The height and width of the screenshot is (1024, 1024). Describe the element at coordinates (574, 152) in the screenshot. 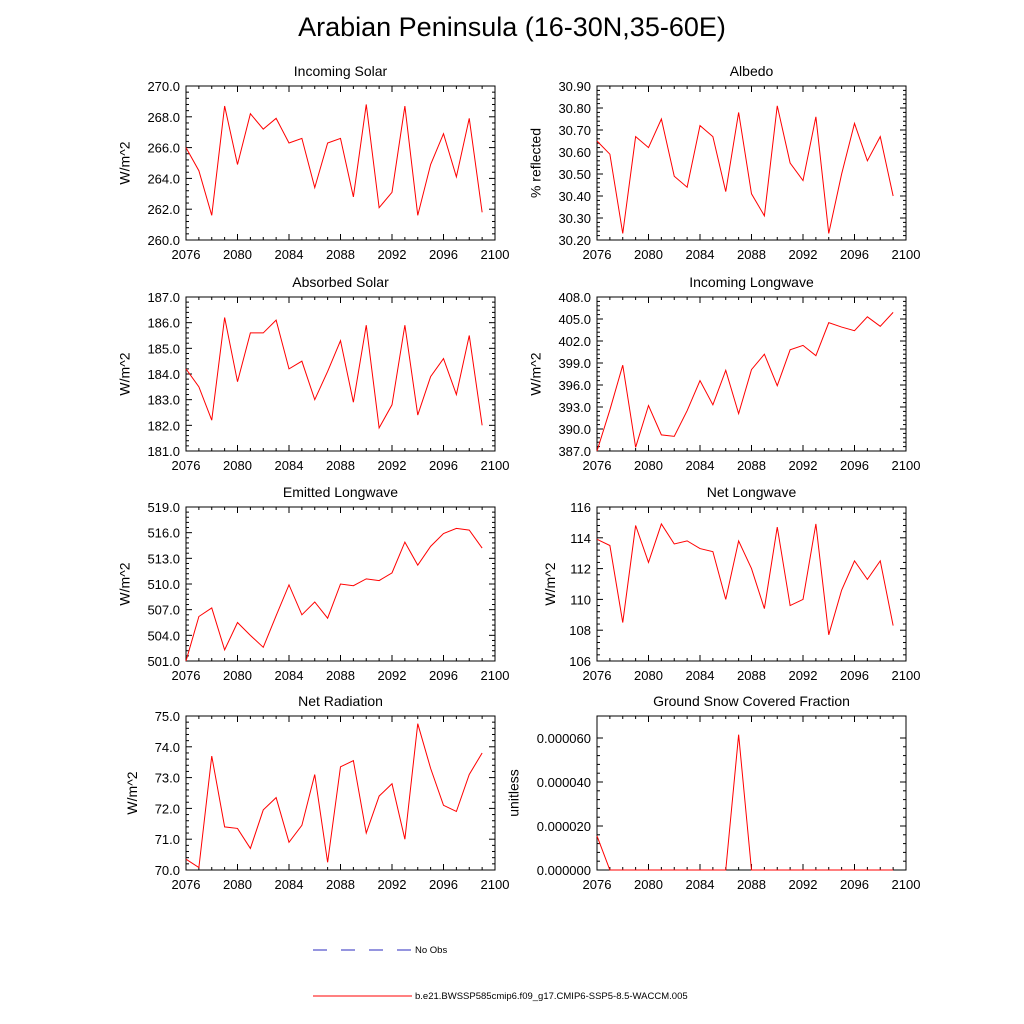

I see `y-tick-label: 30.60` at that location.